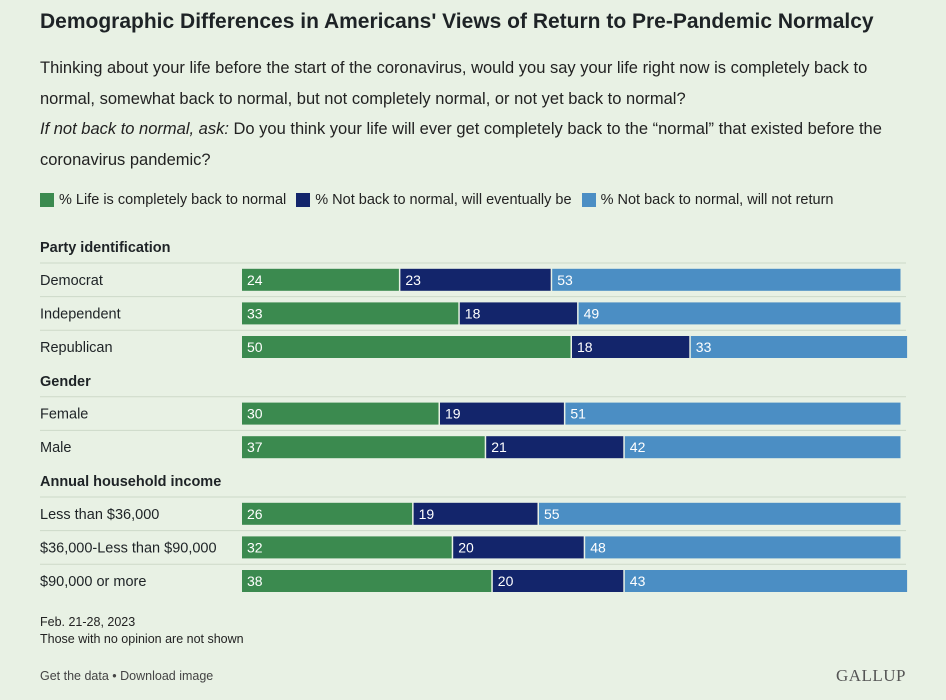  Describe the element at coordinates (142, 639) in the screenshot. I see `no-opinion-note: Those with no opinion are not shown` at that location.